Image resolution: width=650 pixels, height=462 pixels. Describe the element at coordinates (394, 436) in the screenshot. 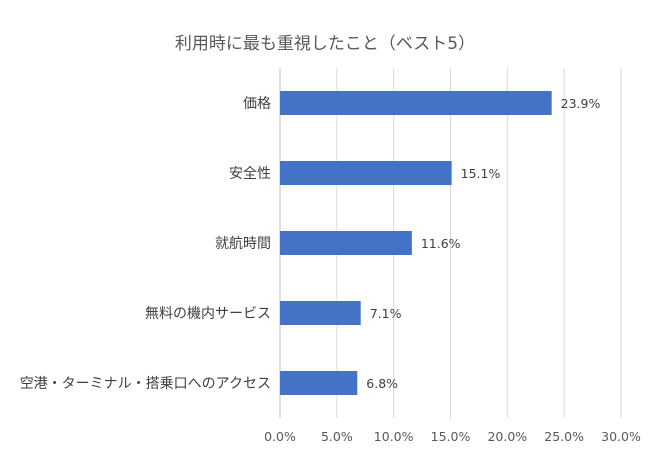

I see `x-tick-label: 10.0%` at that location.